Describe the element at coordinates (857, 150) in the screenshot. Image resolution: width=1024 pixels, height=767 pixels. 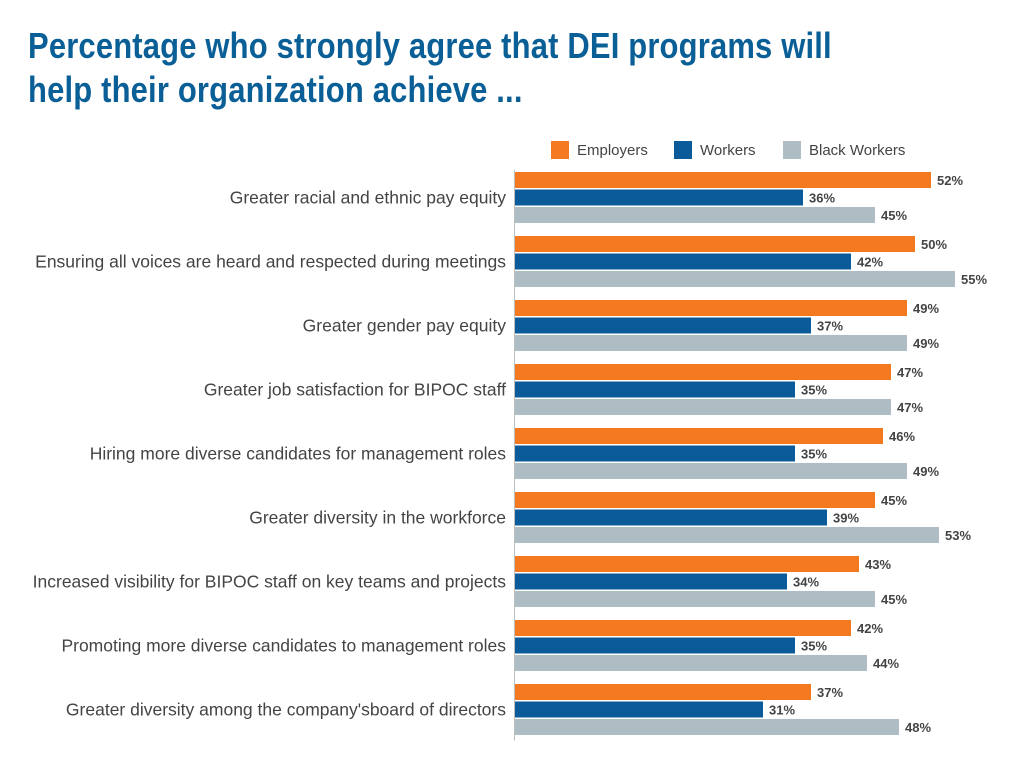
I see `legend-label: Black Workers` at that location.